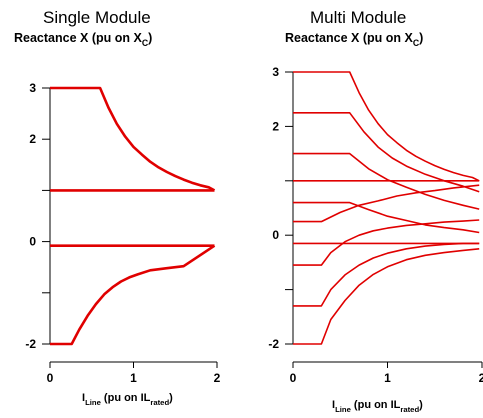 This screenshot has height=418, width=483. I want to click on left-xlabel-end: ), so click(171, 398).